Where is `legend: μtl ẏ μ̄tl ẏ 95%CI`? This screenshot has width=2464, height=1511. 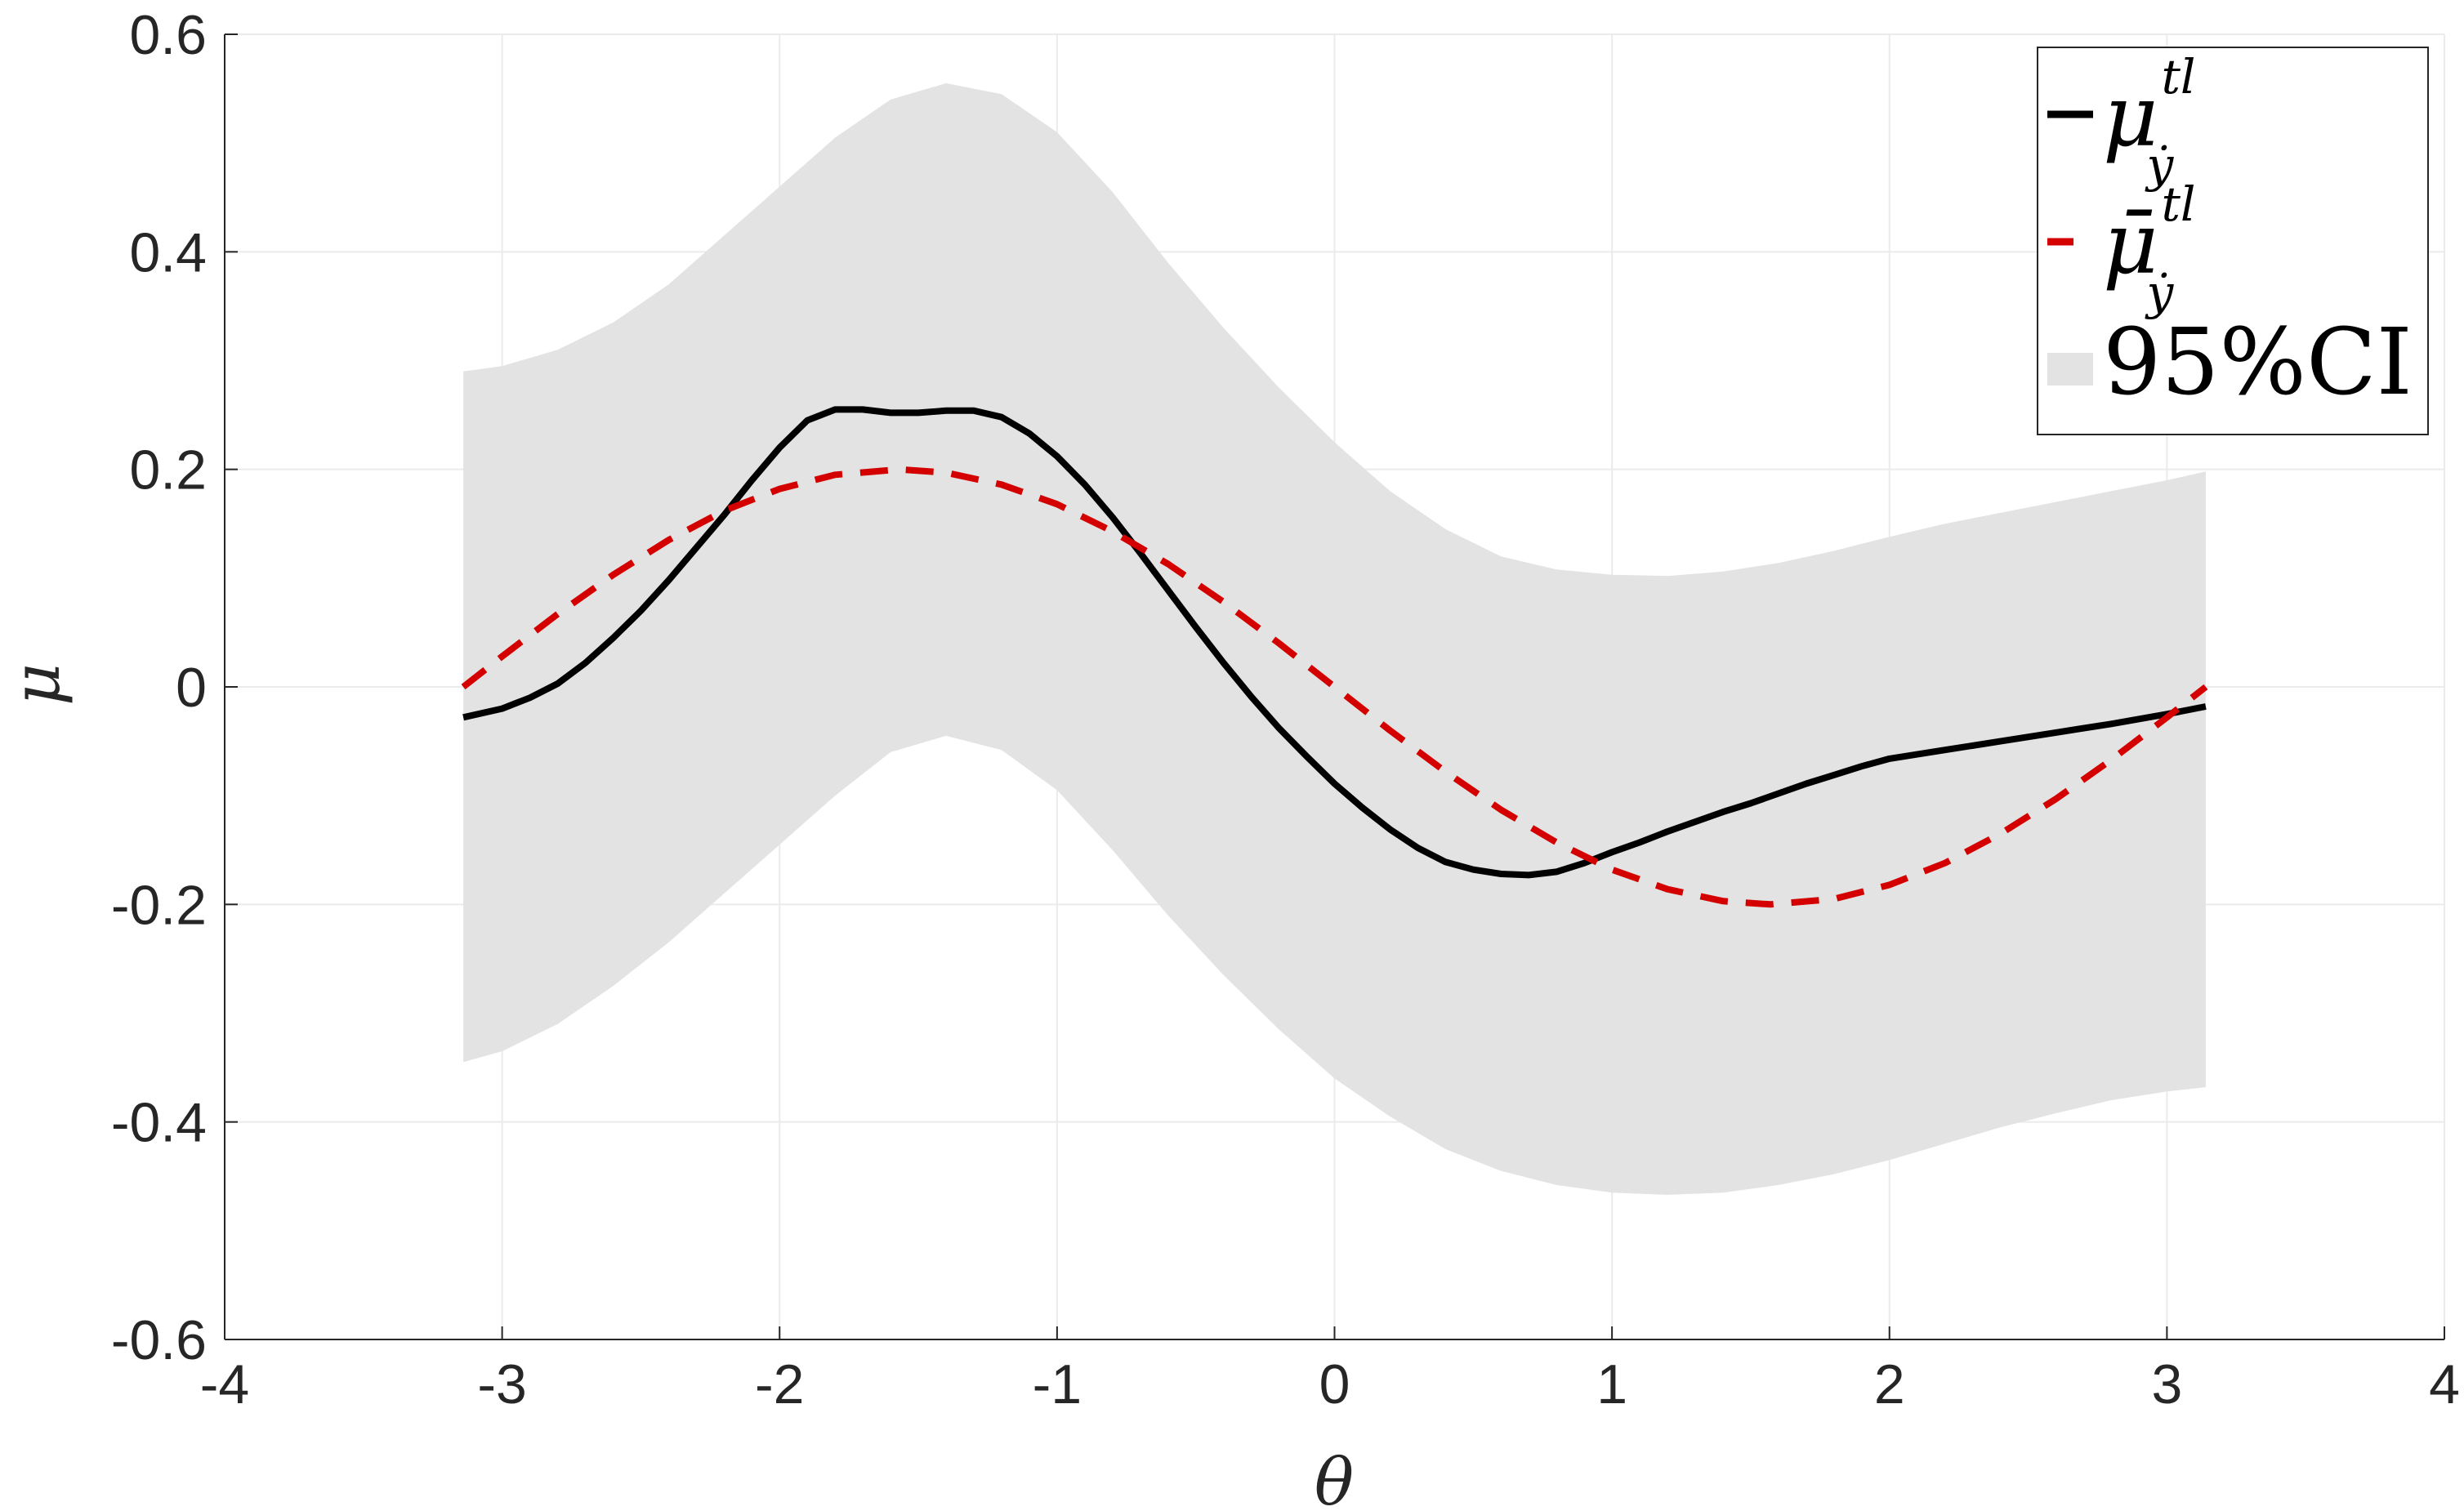 legend: μtl ẏ μ̄tl ẏ 95%CI is located at coordinates (2233, 241).